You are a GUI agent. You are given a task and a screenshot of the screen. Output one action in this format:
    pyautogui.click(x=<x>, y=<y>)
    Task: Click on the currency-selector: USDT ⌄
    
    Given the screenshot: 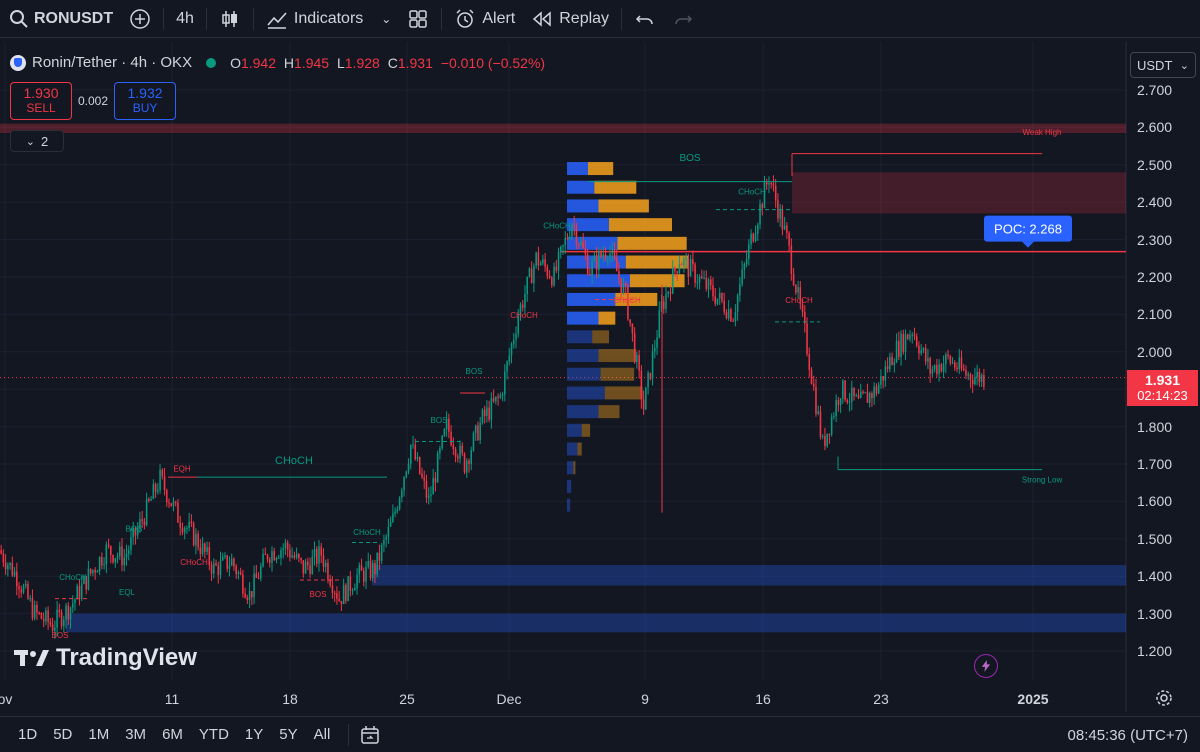 What is the action you would take?
    pyautogui.click(x=1163, y=65)
    